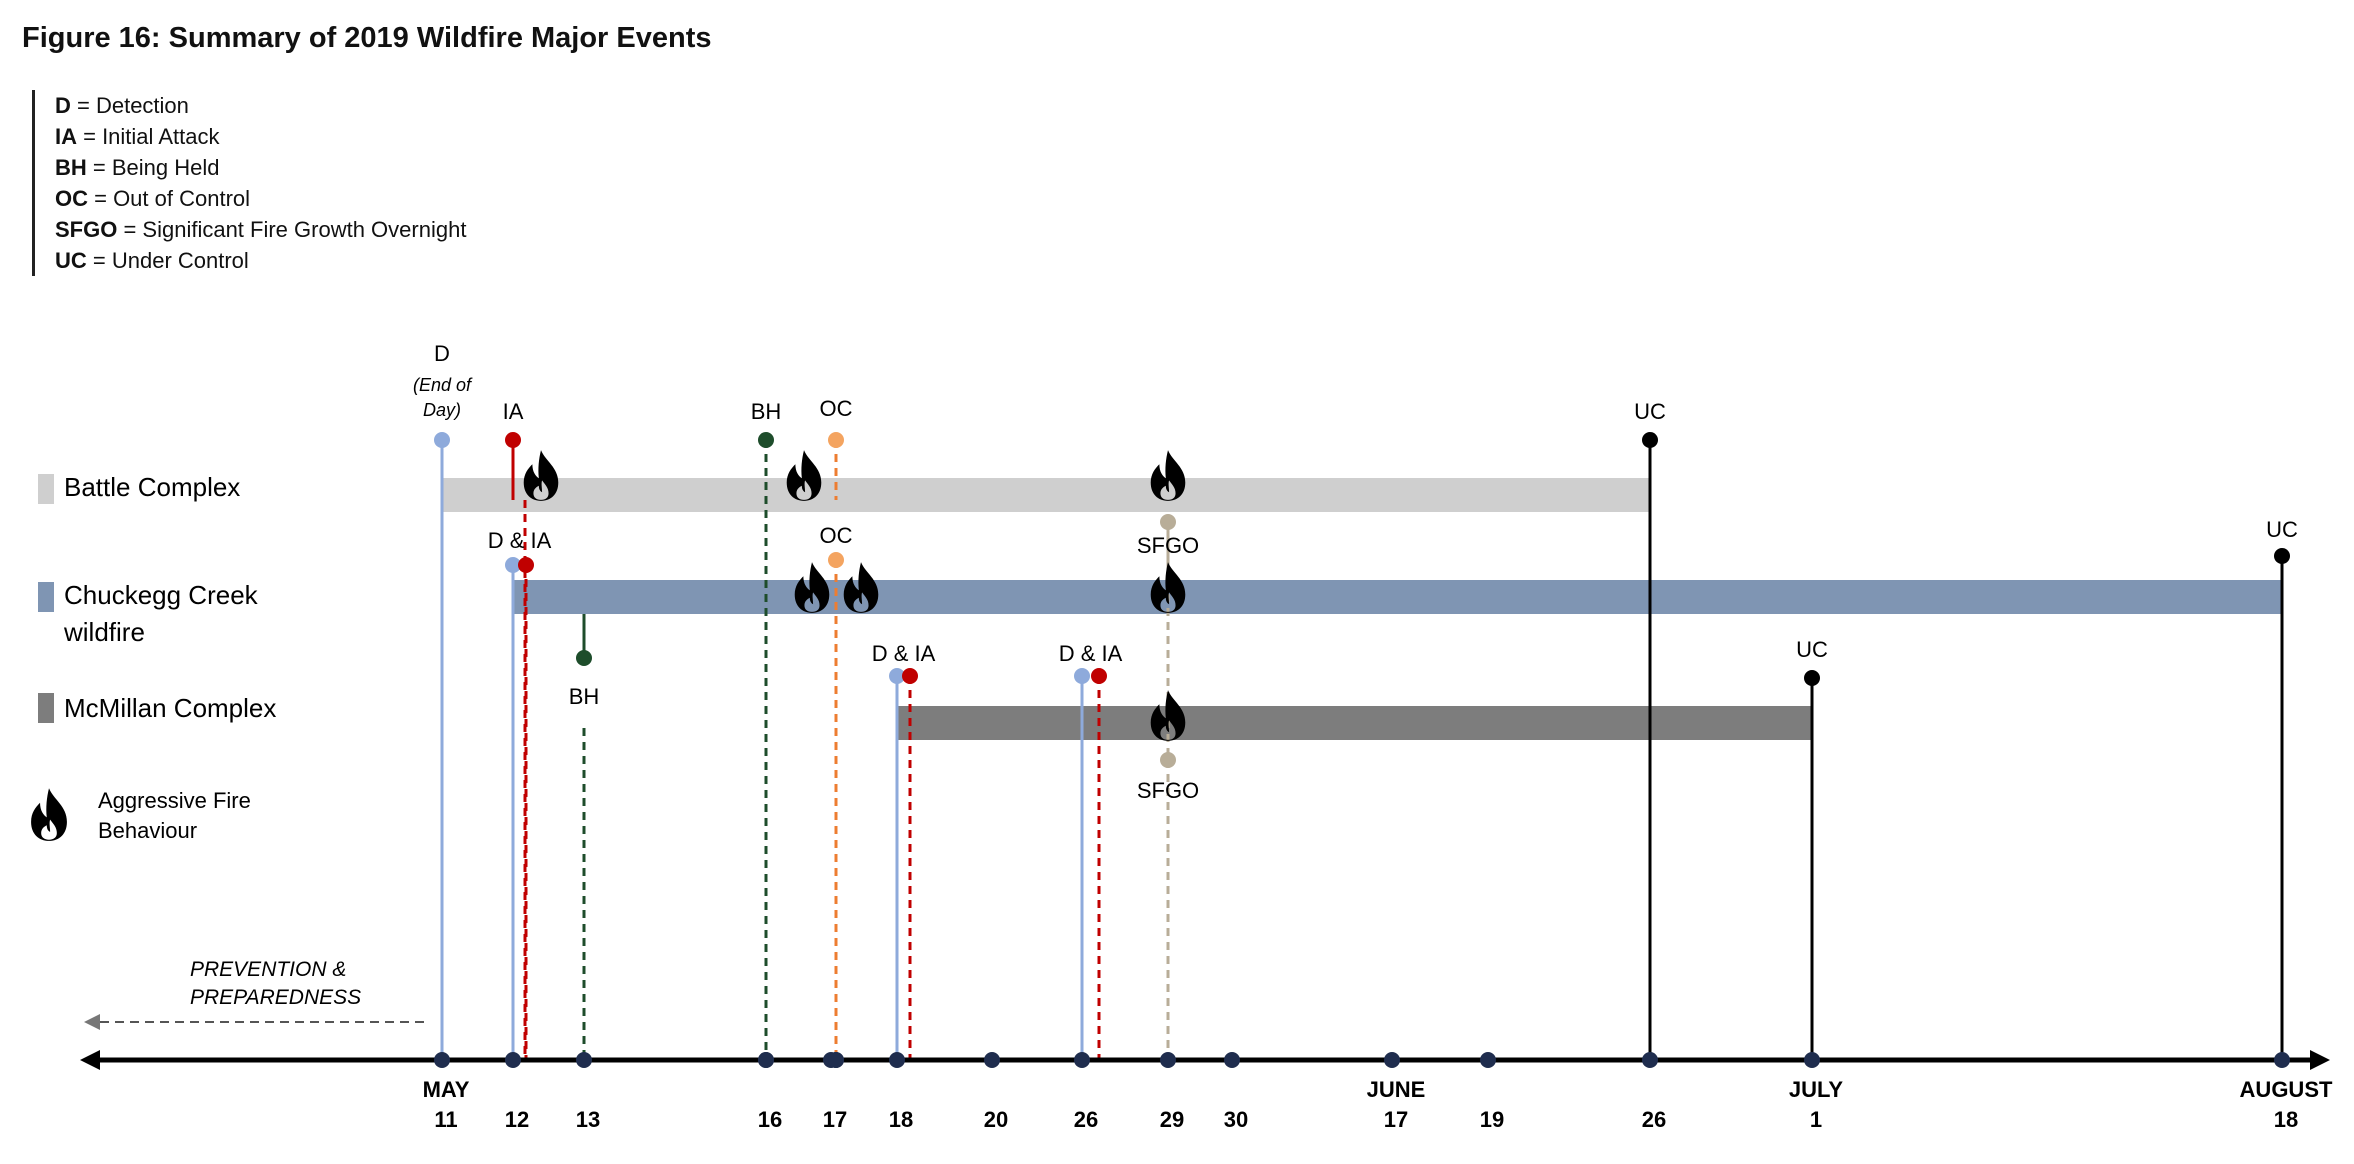  Describe the element at coordinates (442, 353) in the screenshot. I see `event-label-0: D` at that location.